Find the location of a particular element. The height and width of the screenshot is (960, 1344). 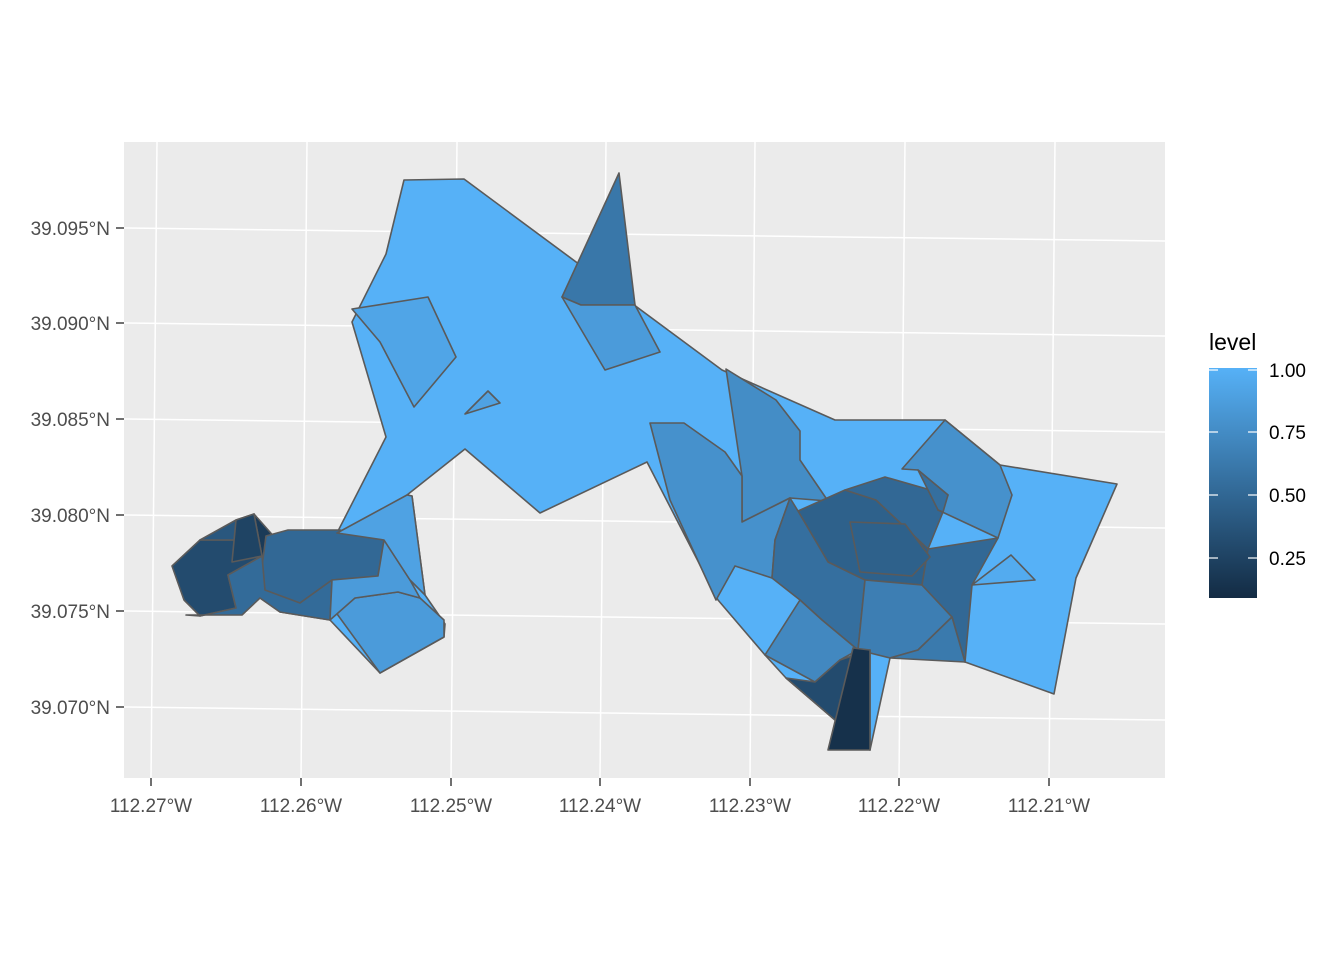

graticule-lat-39.095 is located at coordinates (644, 234).